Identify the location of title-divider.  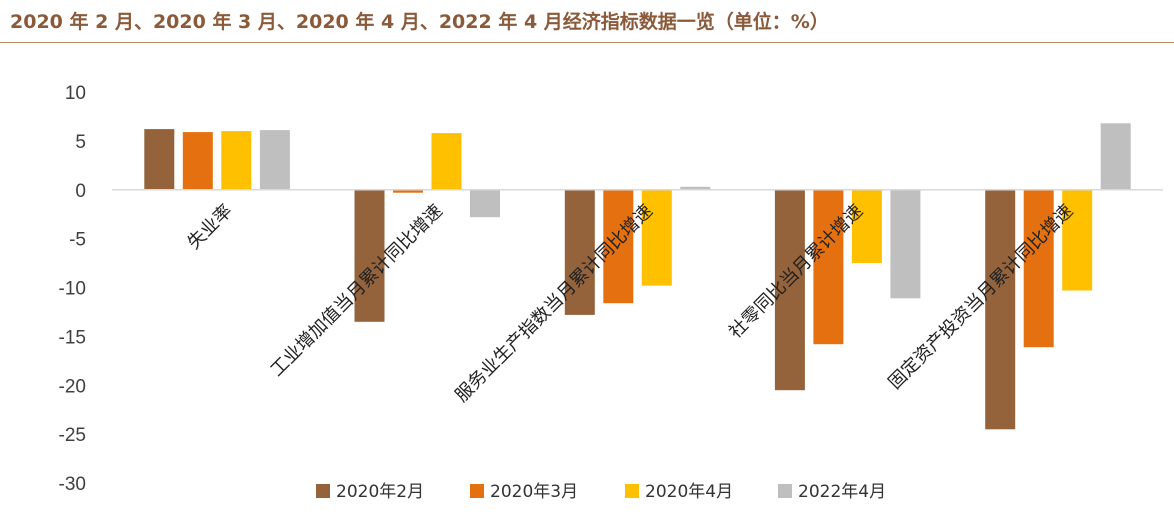
(587, 42).